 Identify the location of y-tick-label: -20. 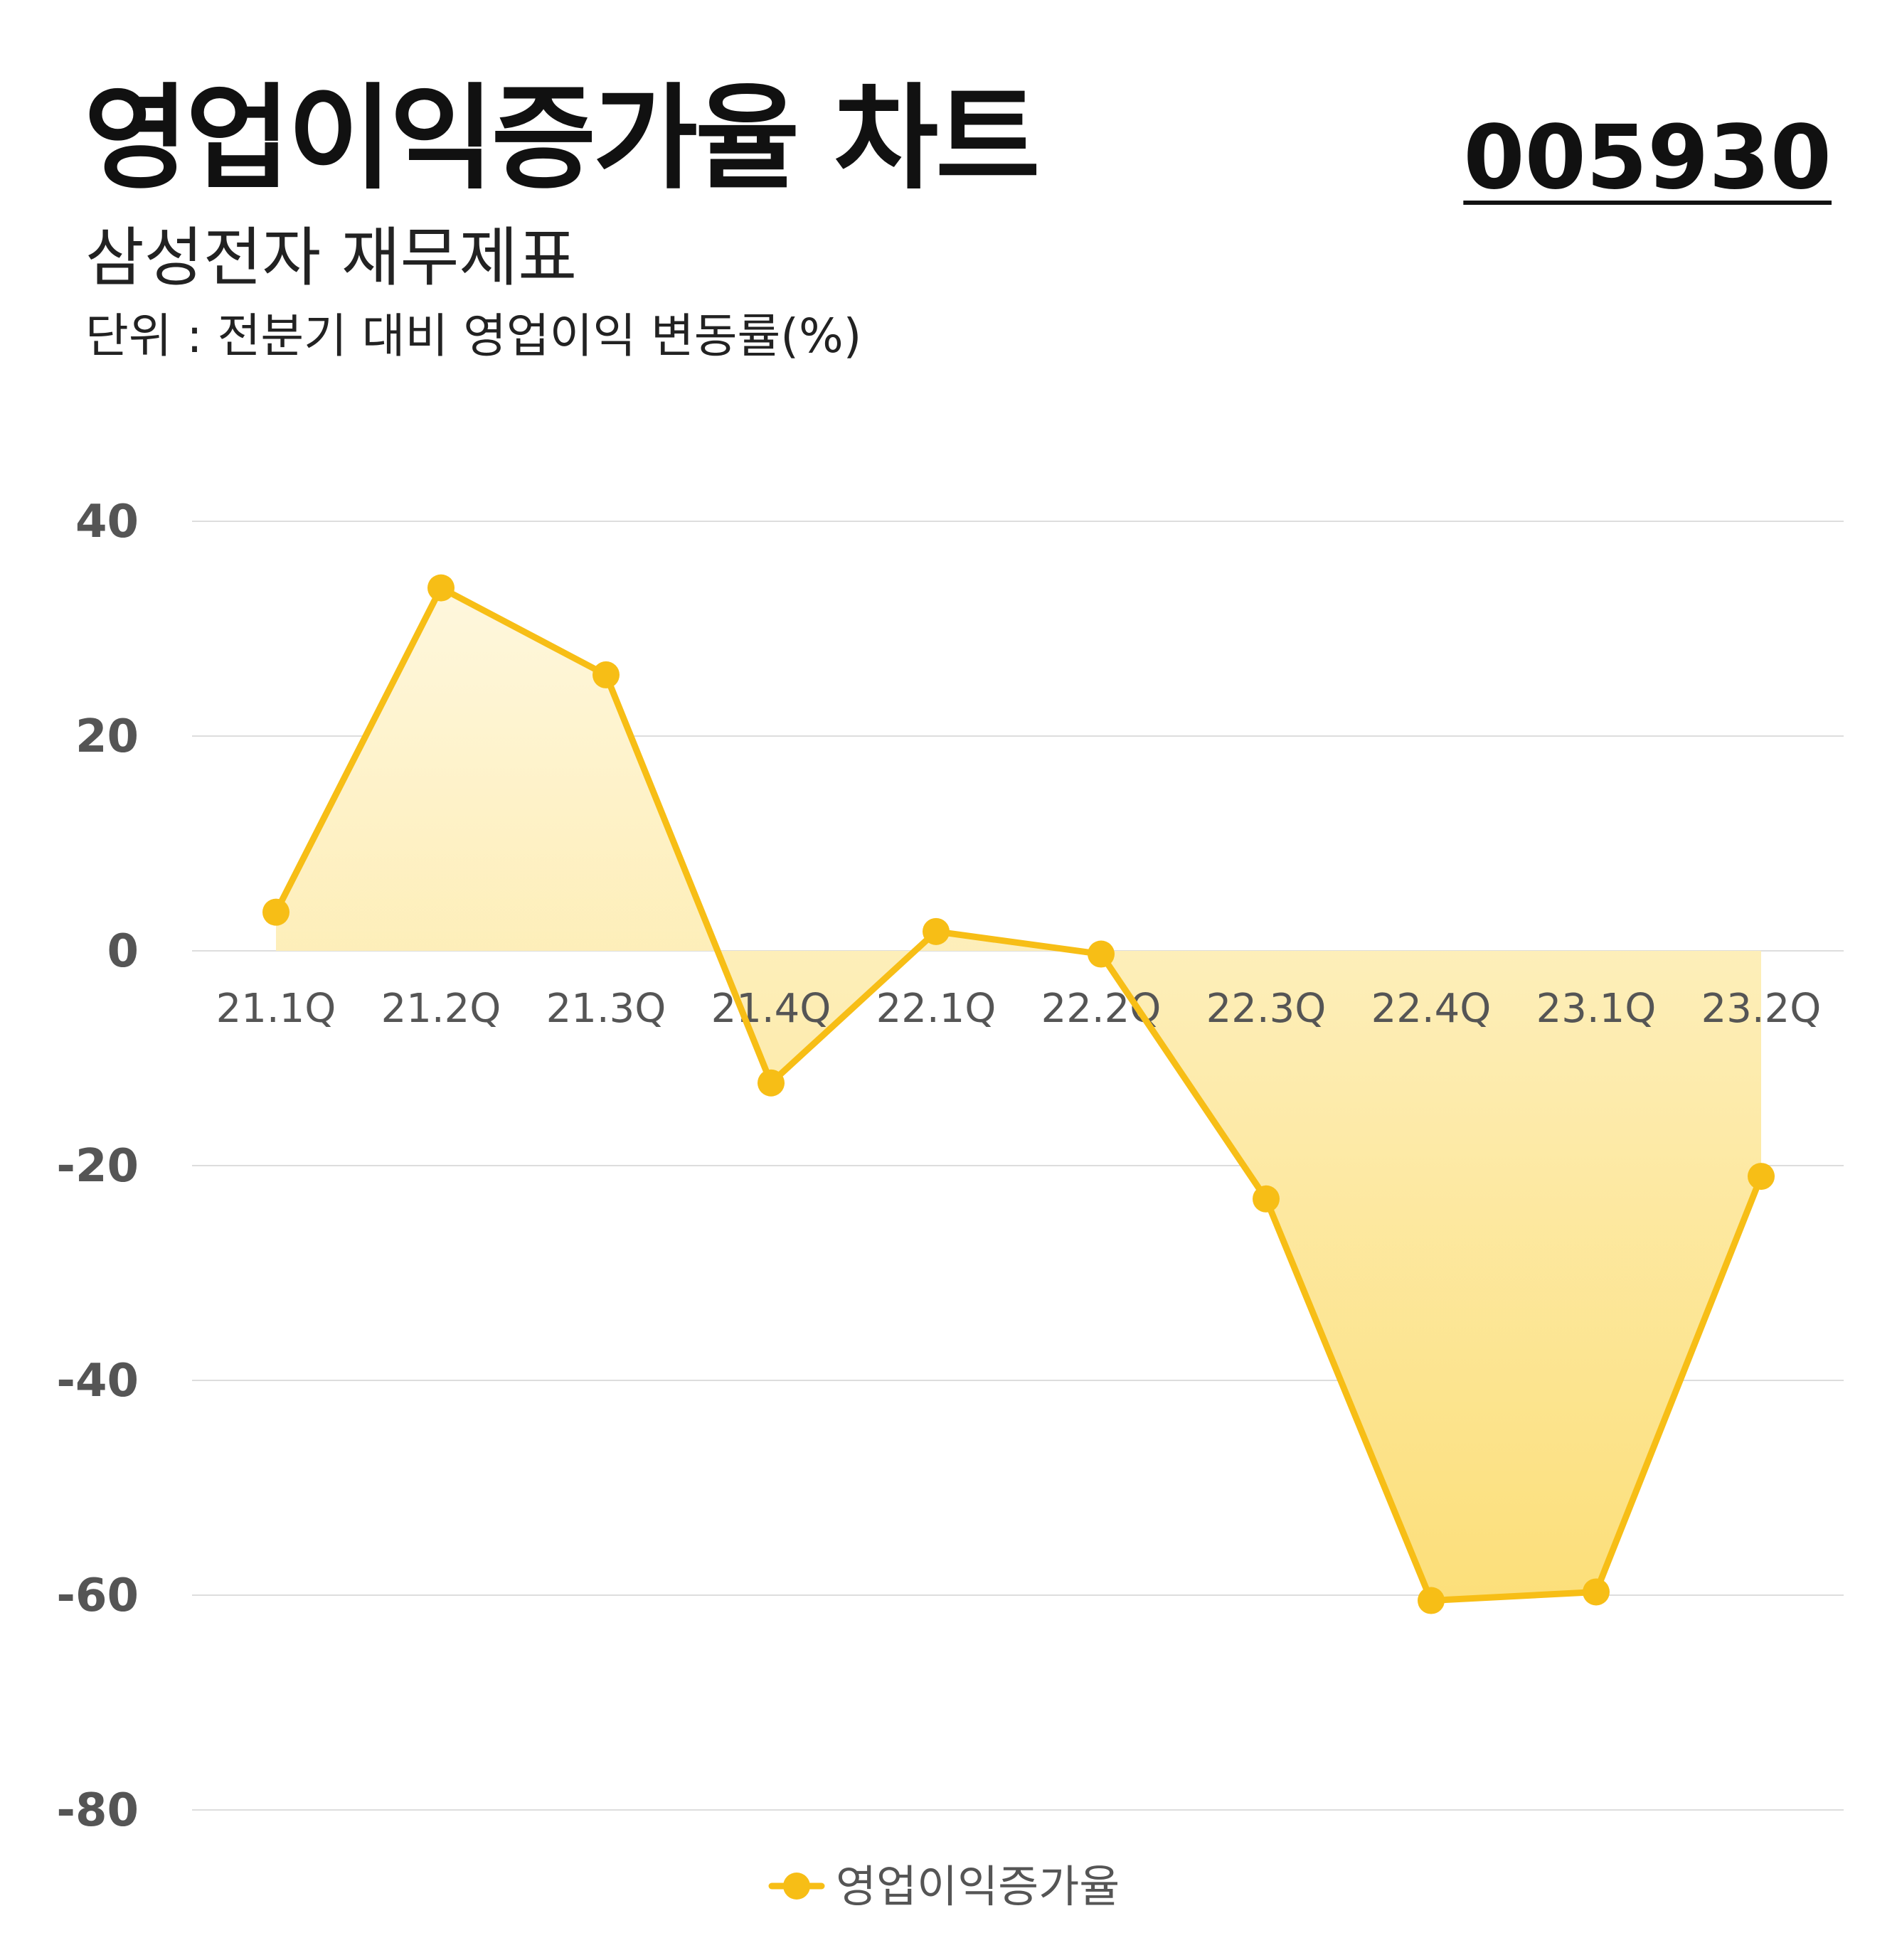
(97, 1166).